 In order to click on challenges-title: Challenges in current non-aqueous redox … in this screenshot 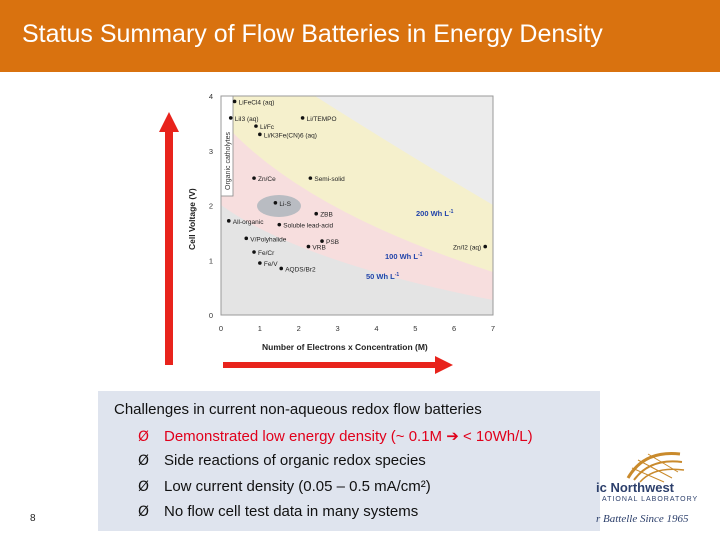, I will do `click(298, 409)`.